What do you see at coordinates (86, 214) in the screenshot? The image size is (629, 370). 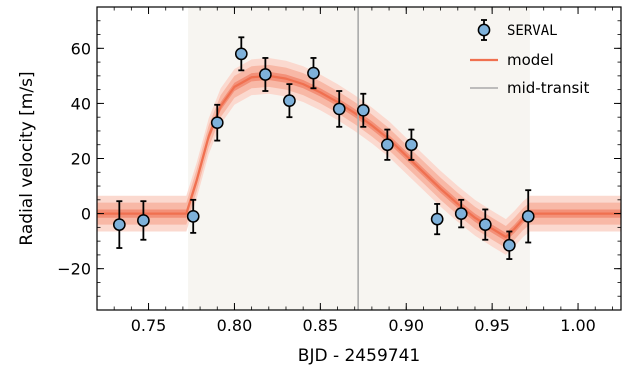 I see `y-tick-label-1: 0` at bounding box center [86, 214].